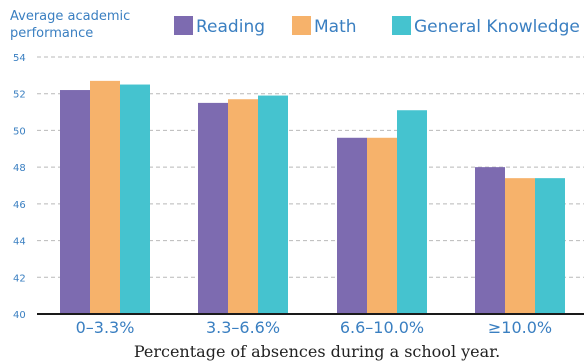 This screenshot has height=364, width=584. What do you see at coordinates (19, 242) in the screenshot?
I see `y-tick-label: 44` at bounding box center [19, 242].